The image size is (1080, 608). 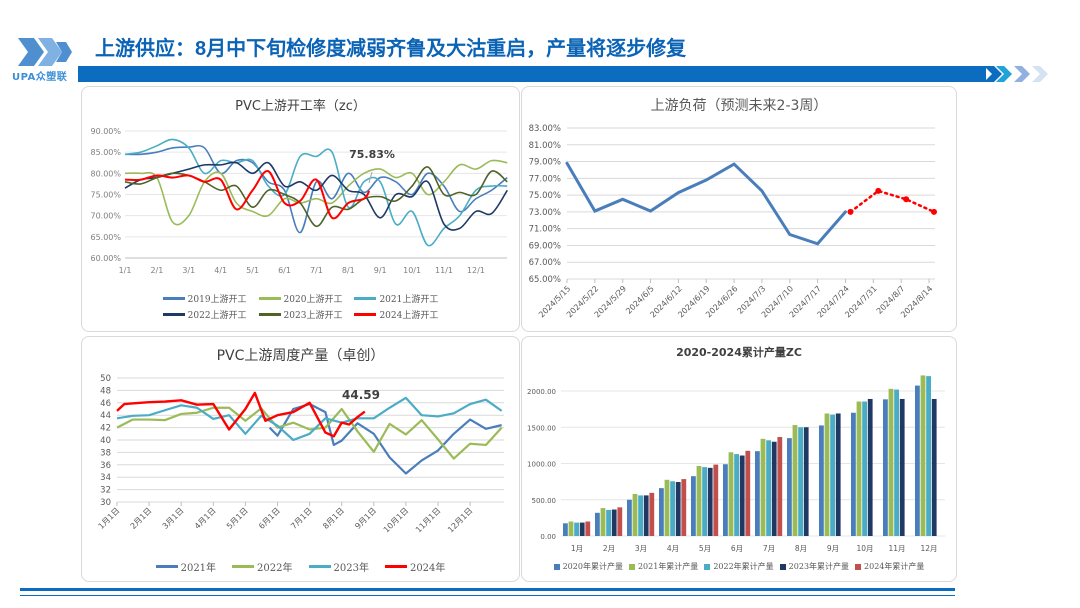 What do you see at coordinates (300, 298) in the screenshot?
I see `chart-legend: 2019上游开工 2020上游开工 2021上游开工` at bounding box center [300, 298].